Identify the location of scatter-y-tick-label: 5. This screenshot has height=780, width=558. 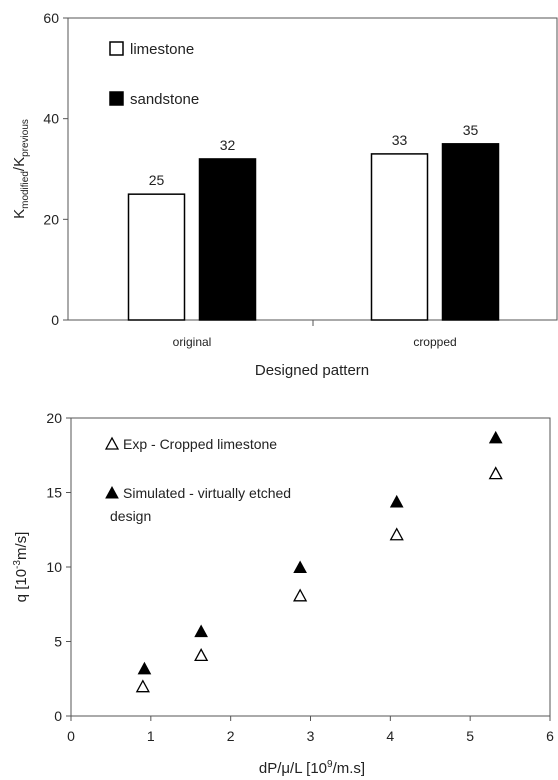
(58, 642).